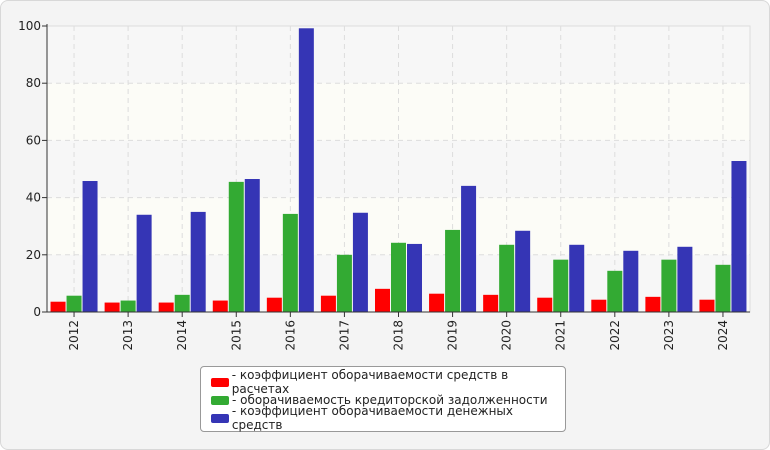 The height and width of the screenshot is (450, 770). What do you see at coordinates (453, 335) in the screenshot?
I see `x-tick-label: 2019` at bounding box center [453, 335].